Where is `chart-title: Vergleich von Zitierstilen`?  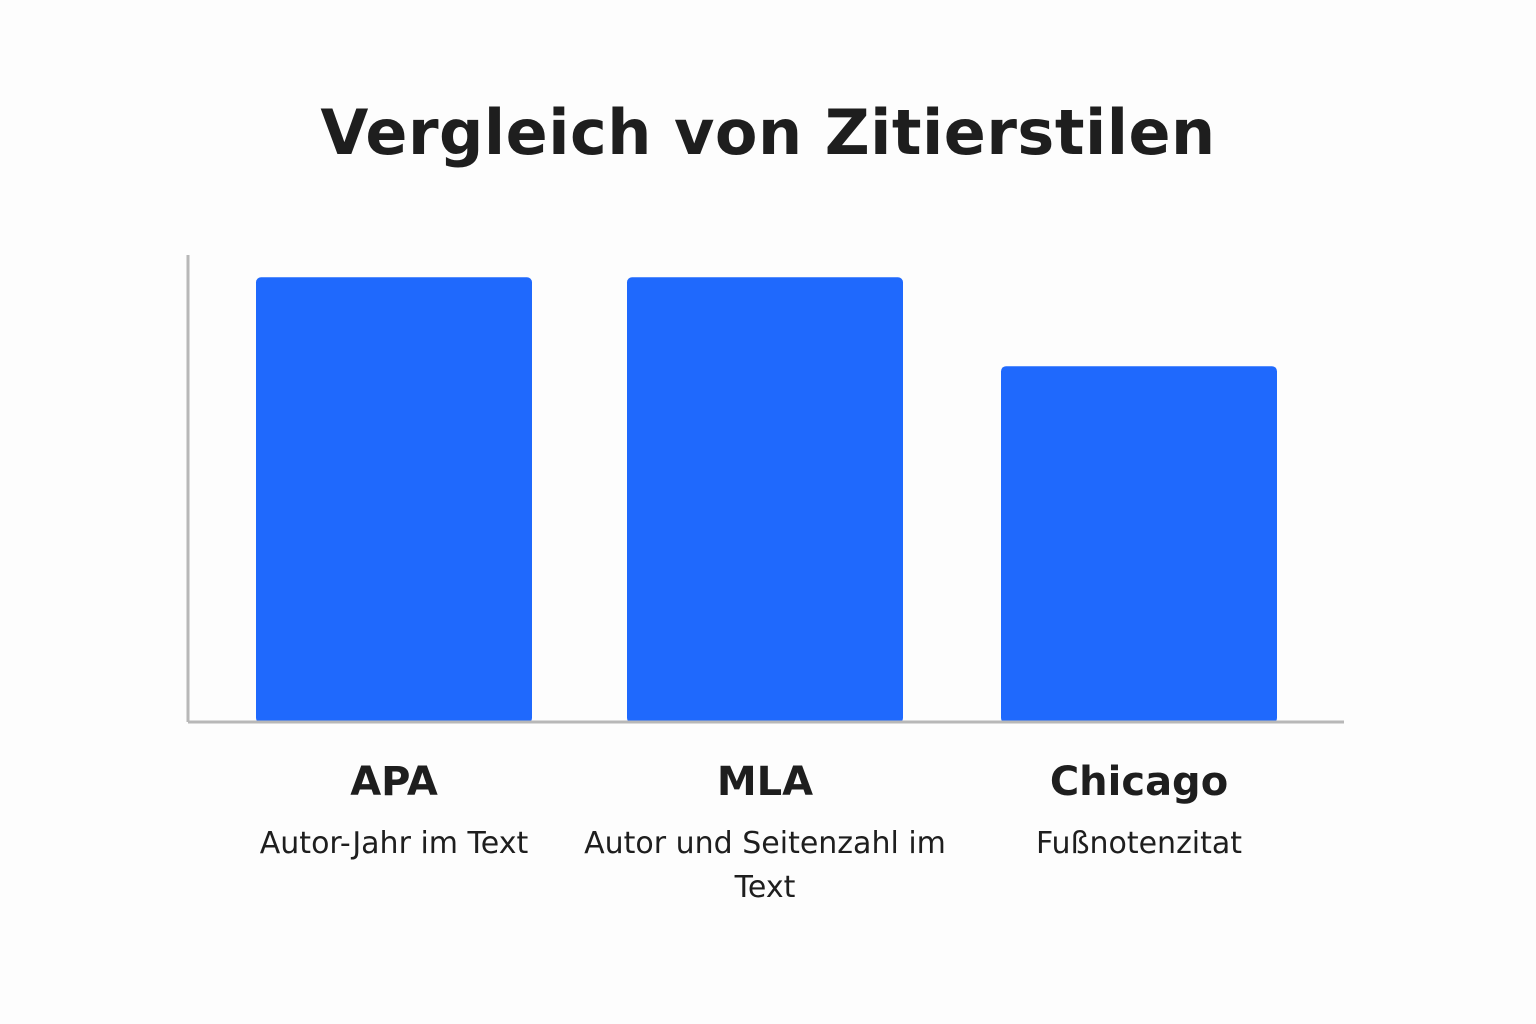 chart-title: Vergleich von Zitierstilen is located at coordinates (768, 132).